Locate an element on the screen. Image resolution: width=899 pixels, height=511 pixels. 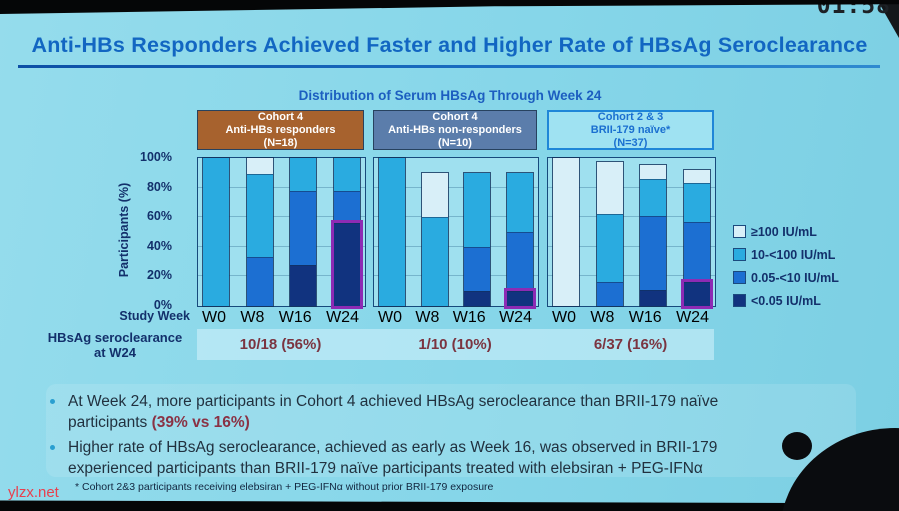
y-tick-label: 60% is located at coordinates (159, 216).